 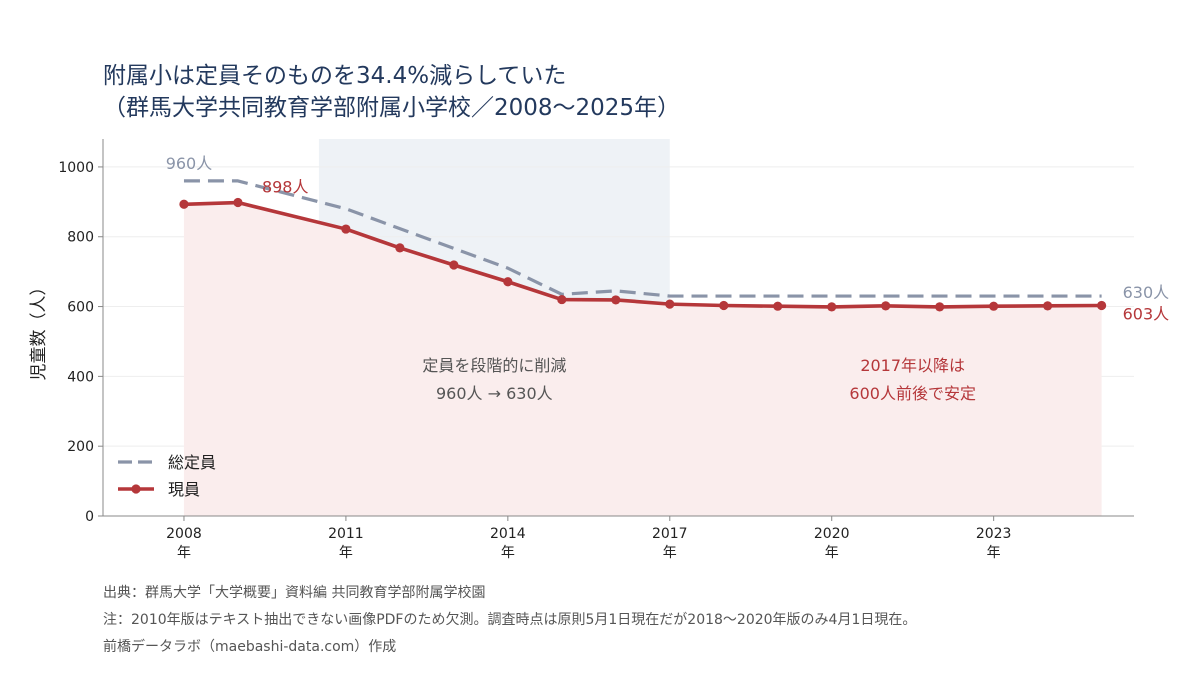 I want to click on x-tick-label-line: 2011, so click(x=346, y=534).